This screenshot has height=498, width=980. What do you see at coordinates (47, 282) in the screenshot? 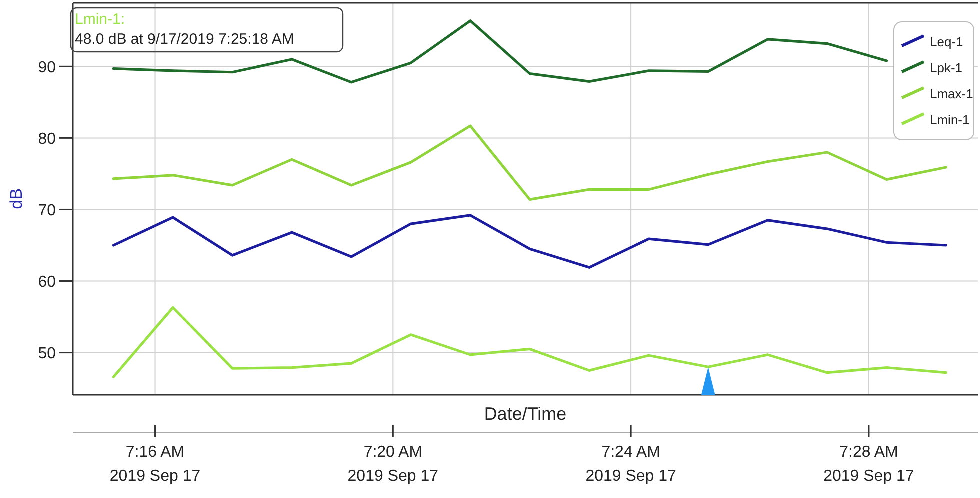
I see `y-tick-label: 60` at bounding box center [47, 282].